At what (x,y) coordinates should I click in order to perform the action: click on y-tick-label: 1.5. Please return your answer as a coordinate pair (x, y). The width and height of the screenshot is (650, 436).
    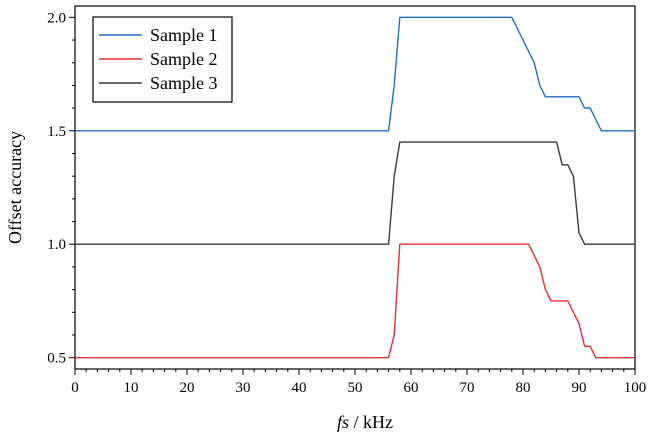
    Looking at the image, I should click on (56, 132).